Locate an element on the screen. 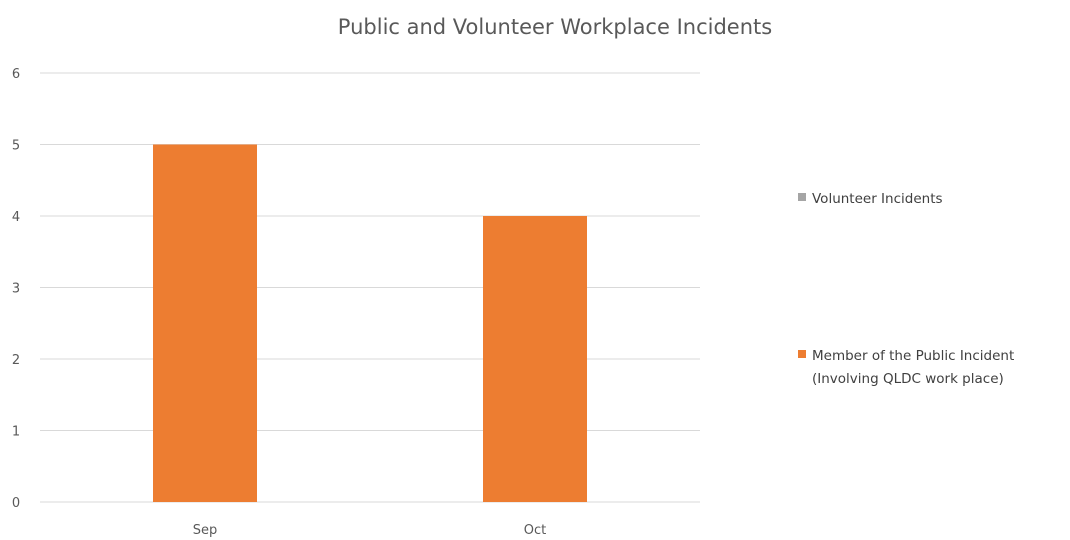 The image size is (1070, 540). x-tick-label-oct: Oct is located at coordinates (535, 530).